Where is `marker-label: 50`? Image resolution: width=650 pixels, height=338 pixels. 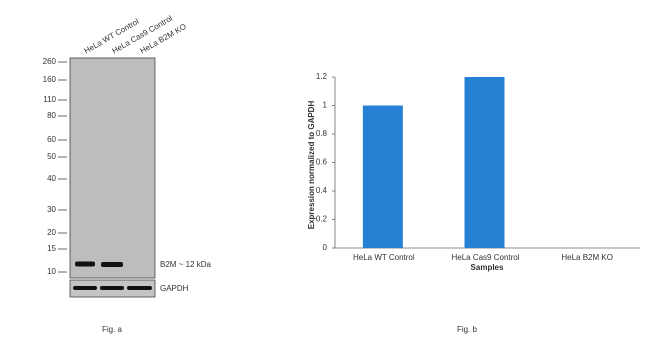
marker-label: 50 is located at coordinates (51, 156).